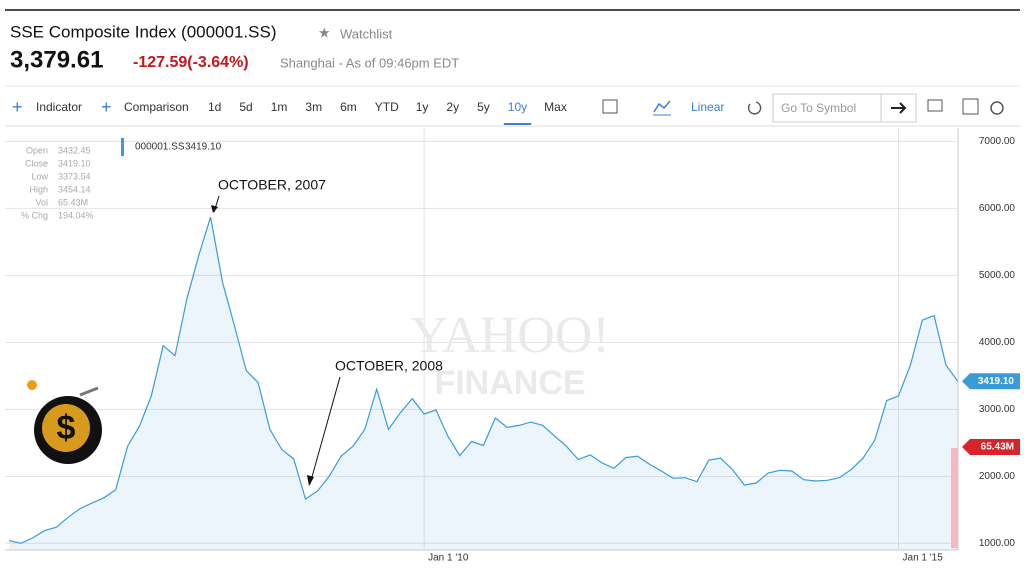 The height and width of the screenshot is (577, 1024). I want to click on title: SSE Composite Index (000001.SS), so click(143, 31).